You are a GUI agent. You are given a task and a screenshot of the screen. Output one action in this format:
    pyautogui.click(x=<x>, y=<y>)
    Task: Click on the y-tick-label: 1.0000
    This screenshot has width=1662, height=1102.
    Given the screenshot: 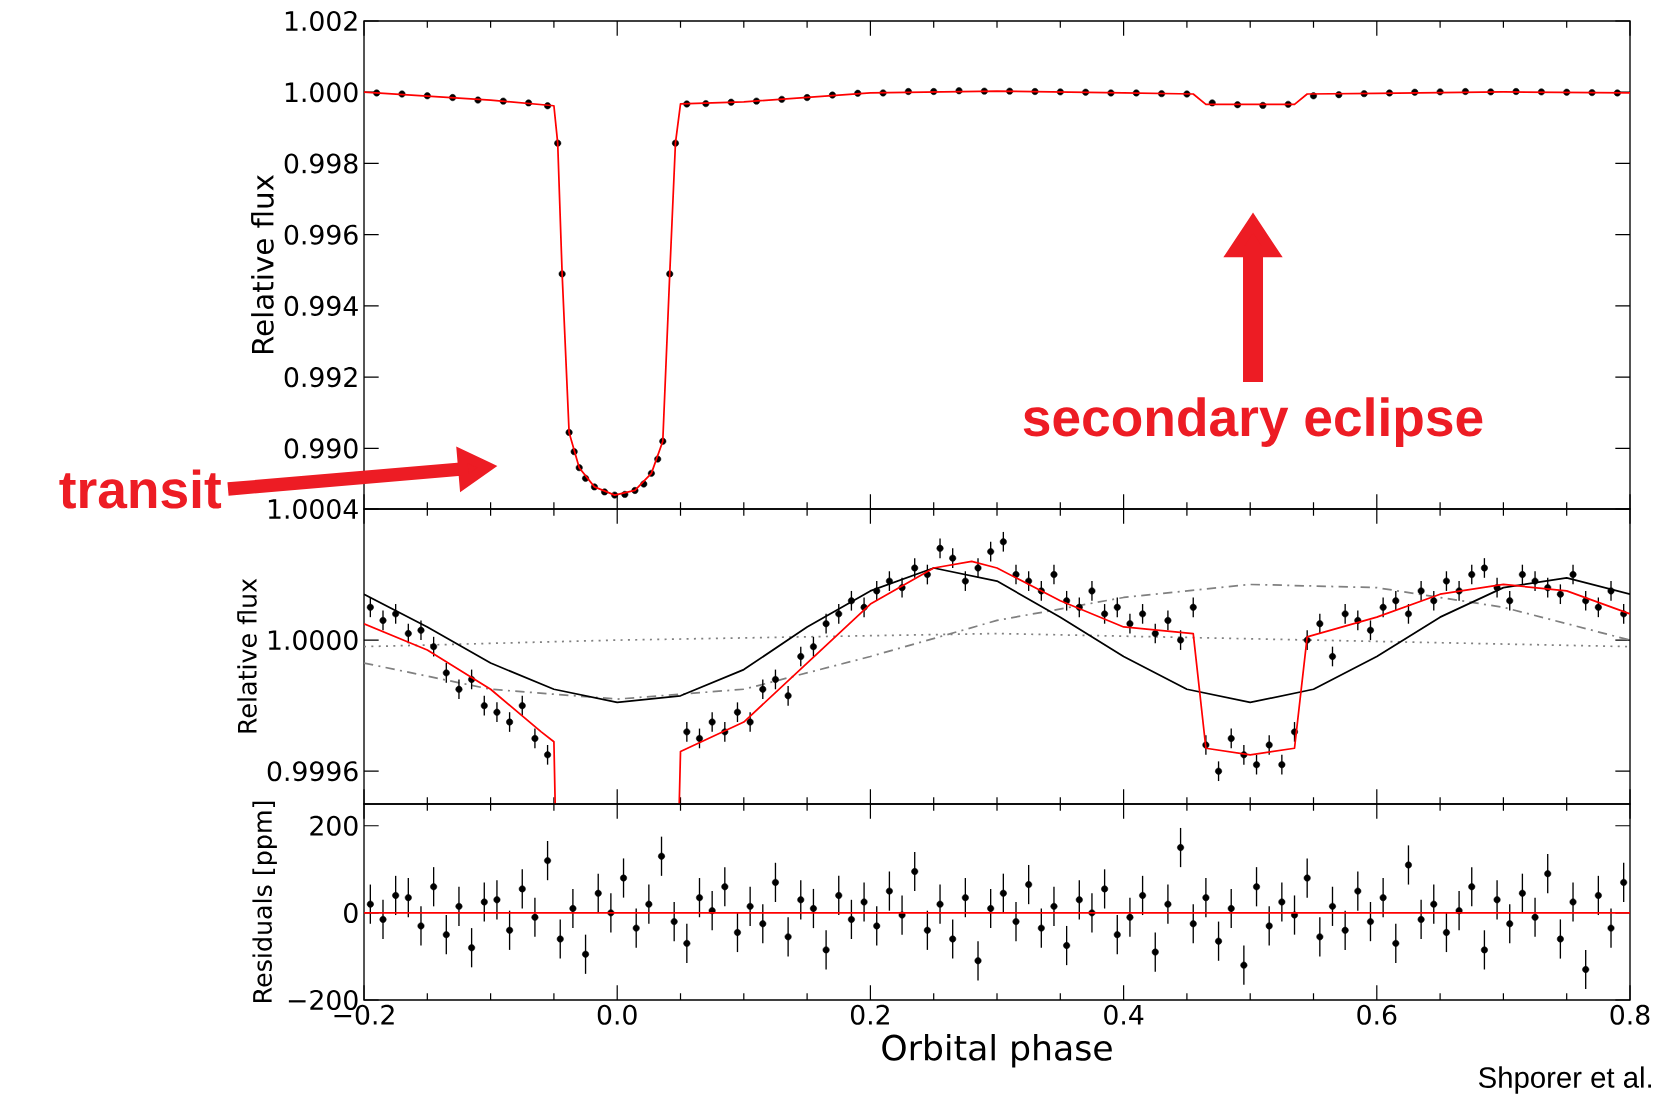 What is the action you would take?
    pyautogui.click(x=313, y=640)
    